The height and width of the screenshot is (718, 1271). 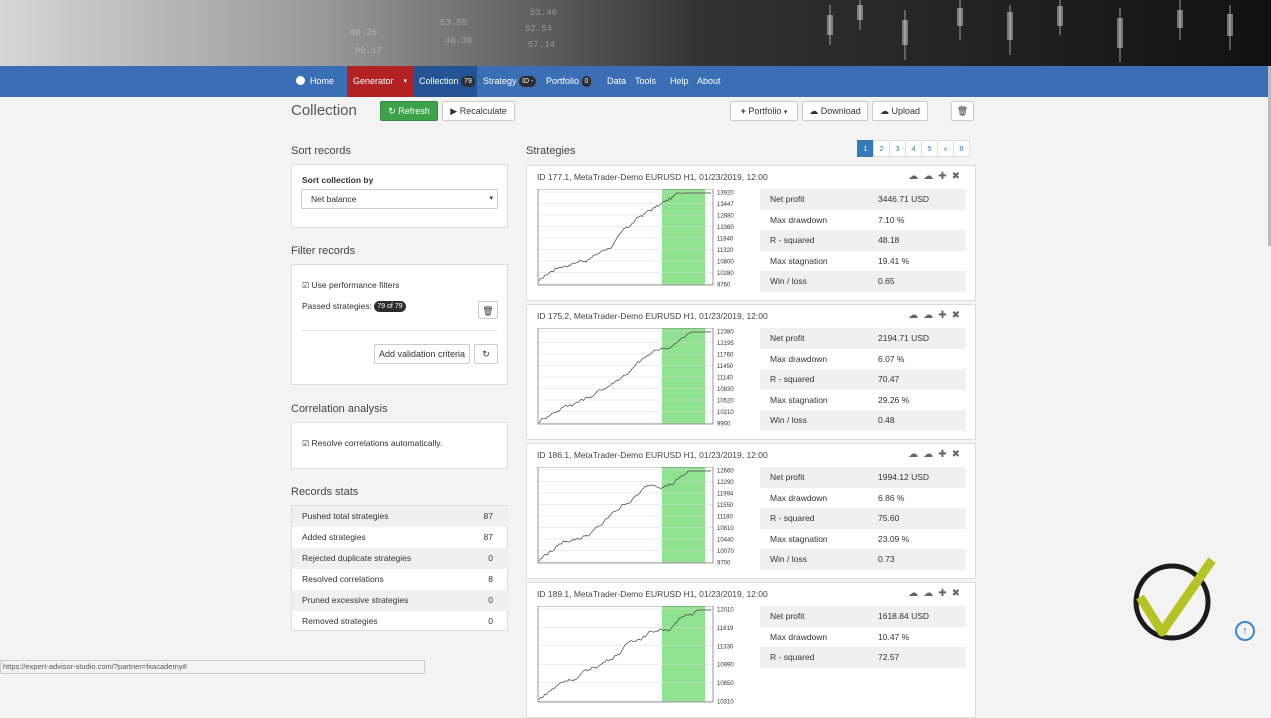 What do you see at coordinates (679, 81) in the screenshot?
I see `nav-help: Help` at bounding box center [679, 81].